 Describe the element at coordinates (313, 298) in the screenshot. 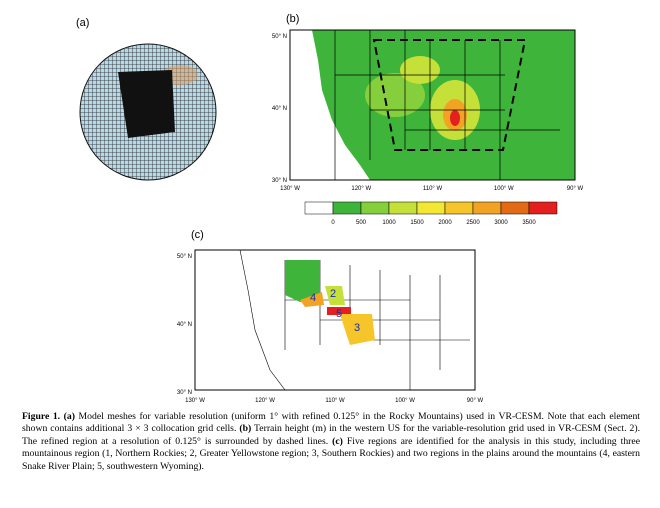

I see `region-number: 4` at that location.